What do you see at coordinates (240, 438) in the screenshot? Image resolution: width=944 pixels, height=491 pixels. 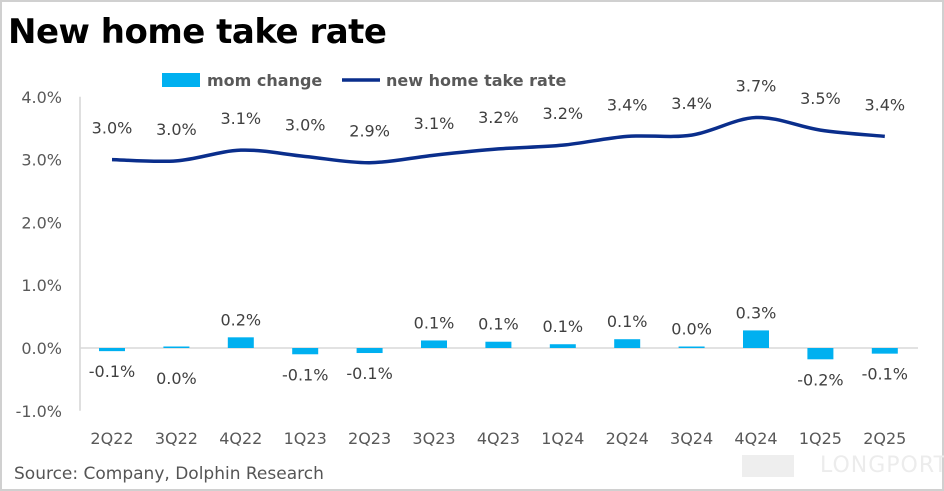 I see `x-tick-label: 4Q22` at bounding box center [240, 438].